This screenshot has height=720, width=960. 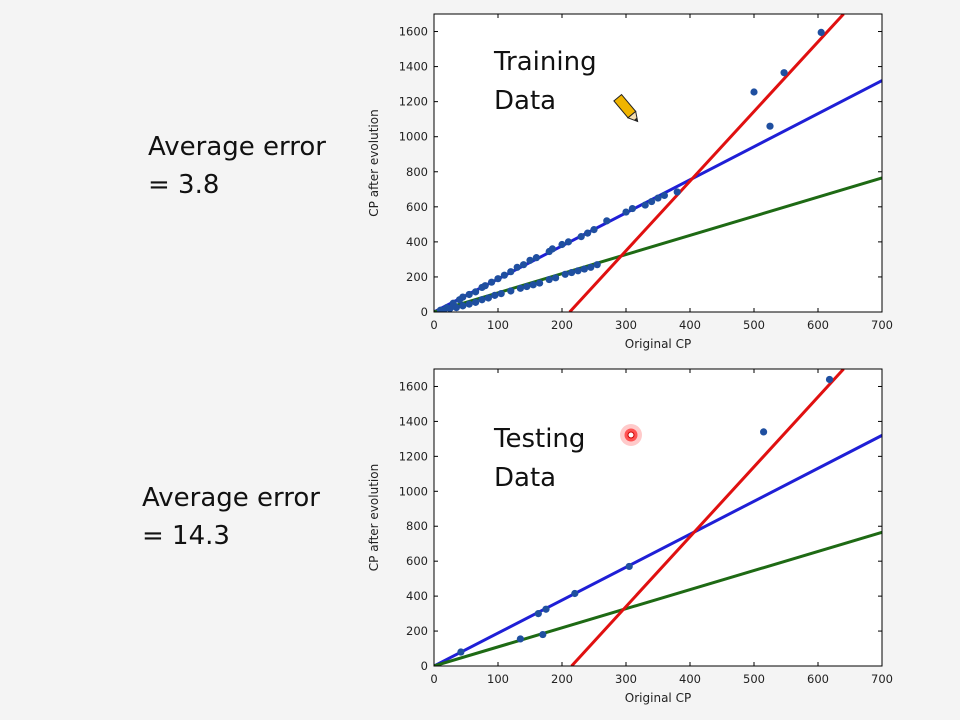 What do you see at coordinates (690, 679) in the screenshot?
I see `testing-x-tick-label: 400` at bounding box center [690, 679].